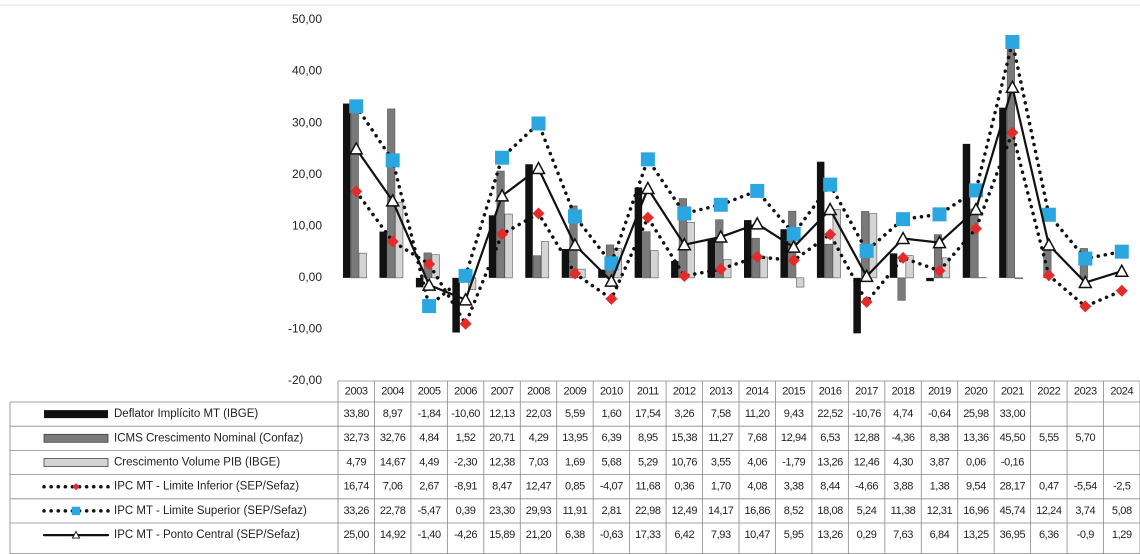 The height and width of the screenshot is (554, 1140). I want to click on table-cell: 13,95, so click(575, 438).